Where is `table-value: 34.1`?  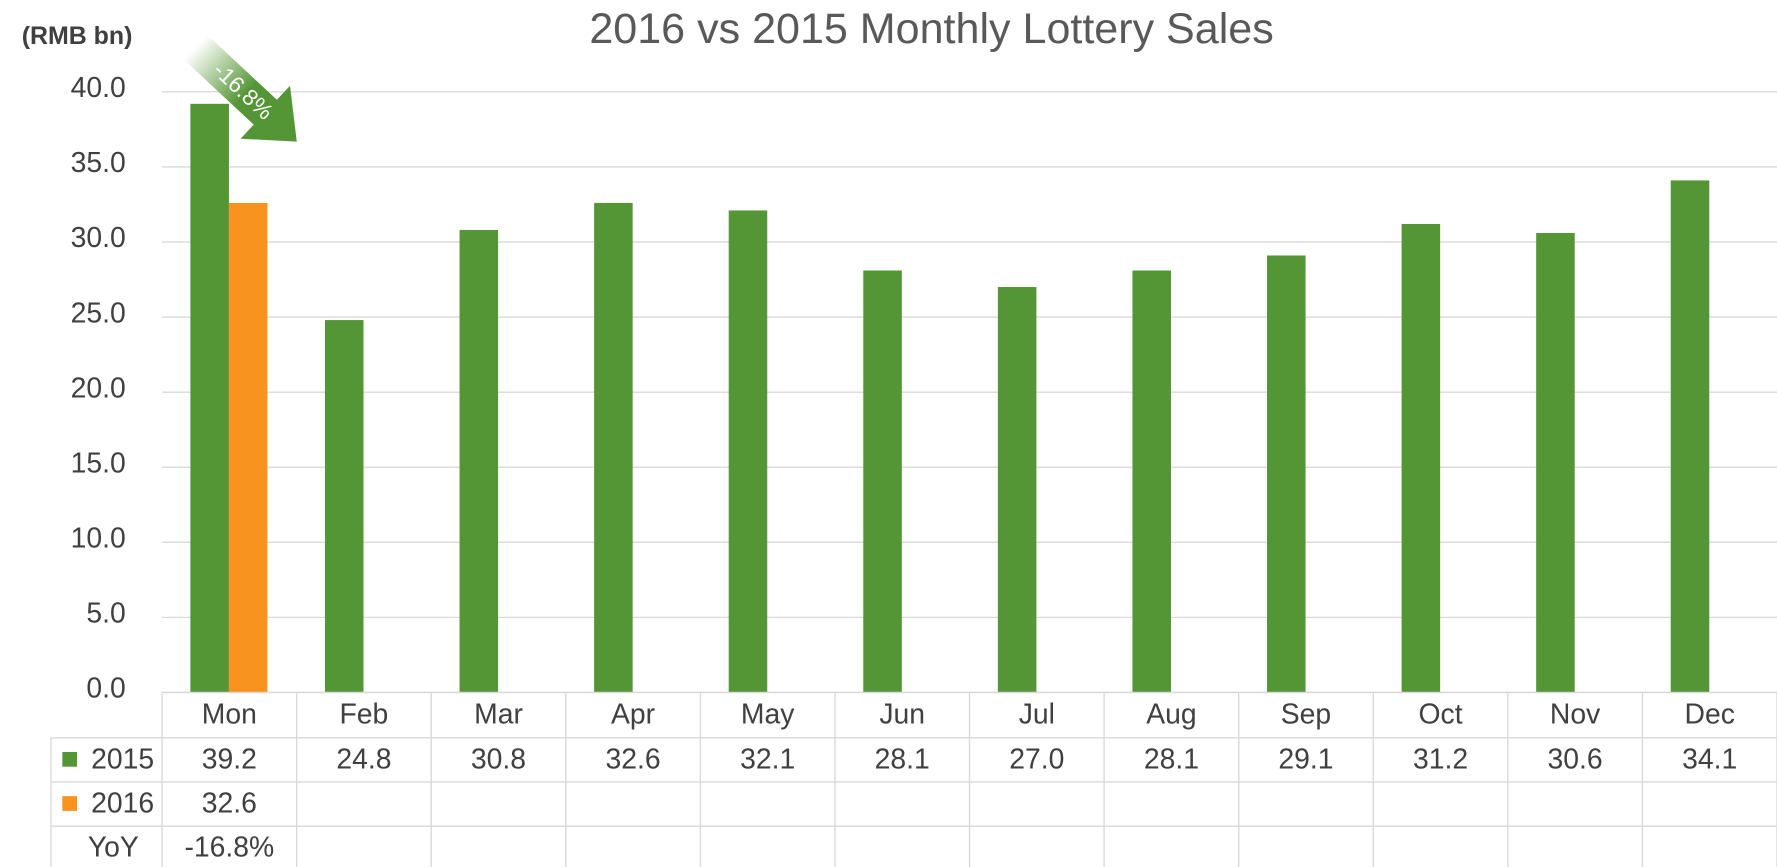 table-value: 34.1 is located at coordinates (1709, 760).